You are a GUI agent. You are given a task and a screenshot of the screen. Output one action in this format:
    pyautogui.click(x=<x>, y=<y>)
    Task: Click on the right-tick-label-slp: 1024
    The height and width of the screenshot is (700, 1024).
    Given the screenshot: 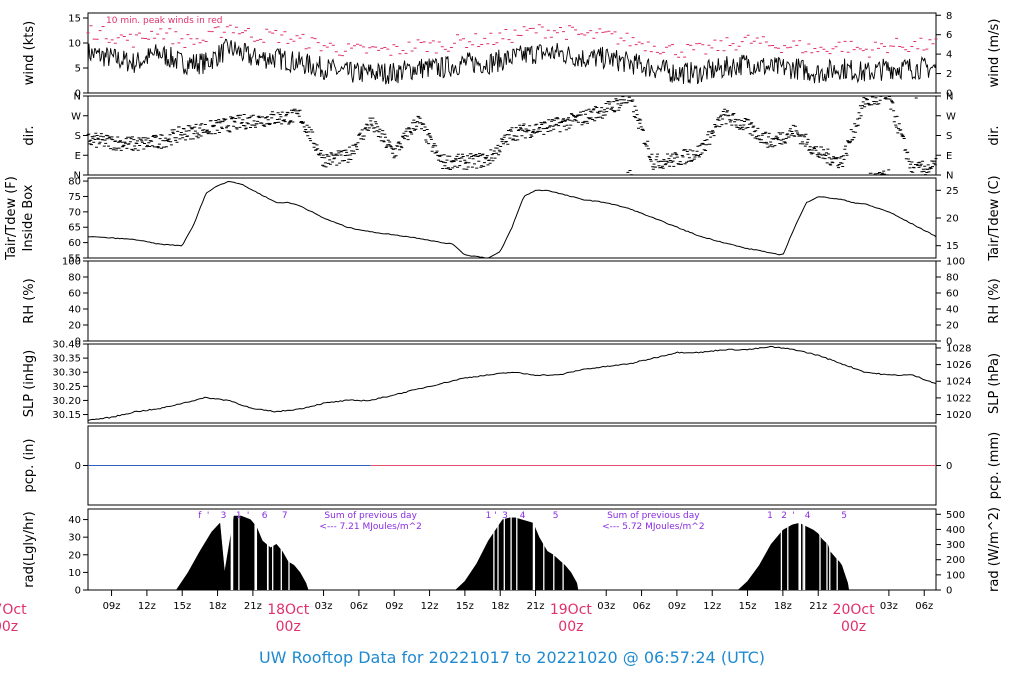 What is the action you would take?
    pyautogui.click(x=958, y=382)
    